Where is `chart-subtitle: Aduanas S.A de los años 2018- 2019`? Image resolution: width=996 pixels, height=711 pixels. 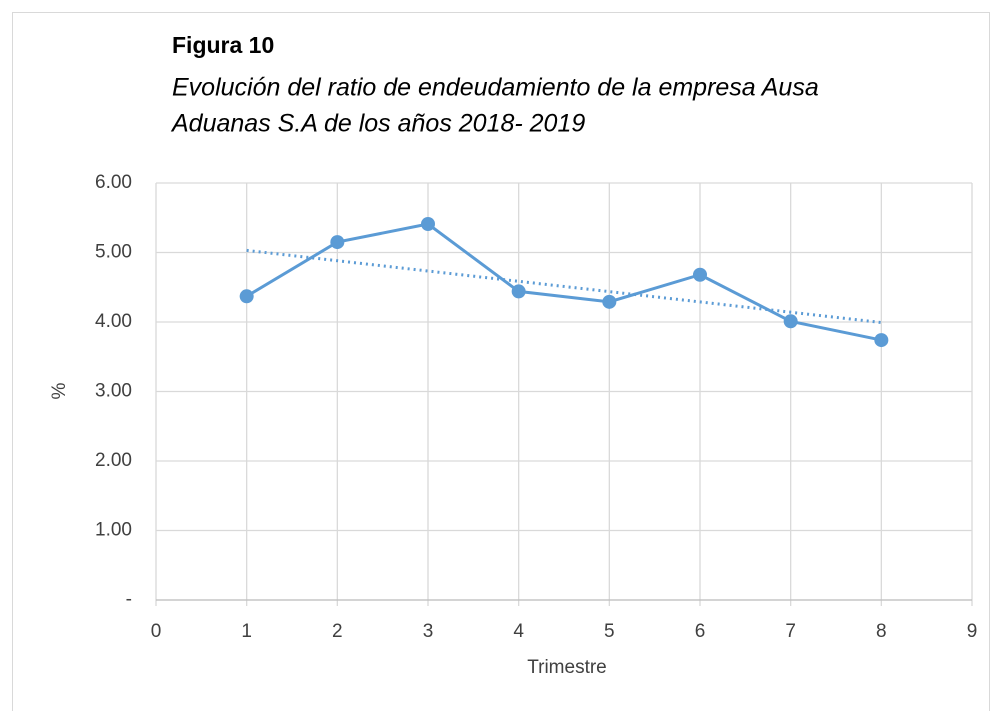 chart-subtitle: Aduanas S.A de los años 2018- 2019 is located at coordinates (377, 124).